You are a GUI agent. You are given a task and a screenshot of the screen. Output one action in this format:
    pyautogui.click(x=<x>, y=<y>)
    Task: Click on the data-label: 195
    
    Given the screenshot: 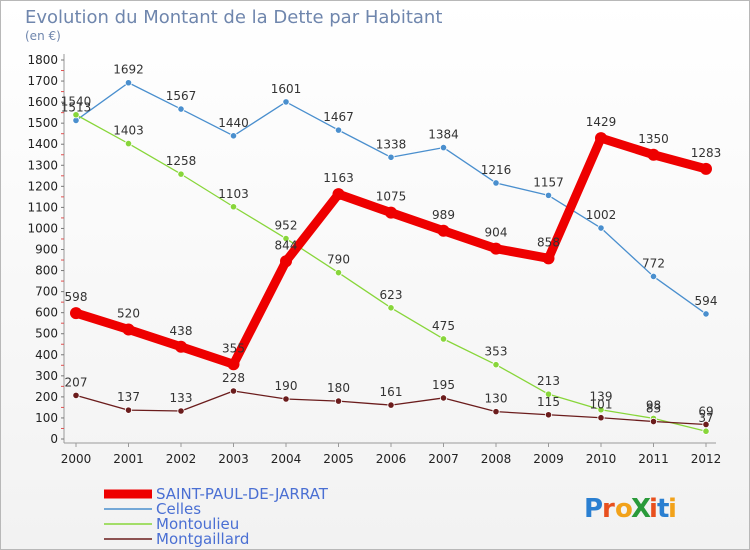 What is the action you would take?
    pyautogui.click(x=443, y=385)
    